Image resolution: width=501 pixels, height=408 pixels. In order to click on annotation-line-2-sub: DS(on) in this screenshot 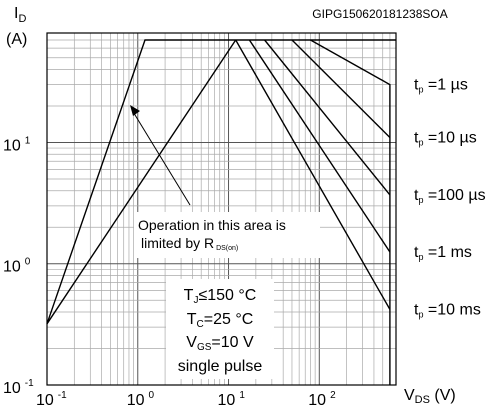, I will do `click(226, 248)`.